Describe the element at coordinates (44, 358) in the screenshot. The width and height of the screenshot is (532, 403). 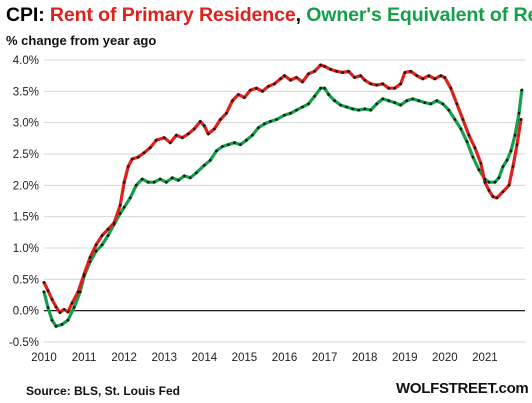
I see `x-tick-label: 2010` at that location.